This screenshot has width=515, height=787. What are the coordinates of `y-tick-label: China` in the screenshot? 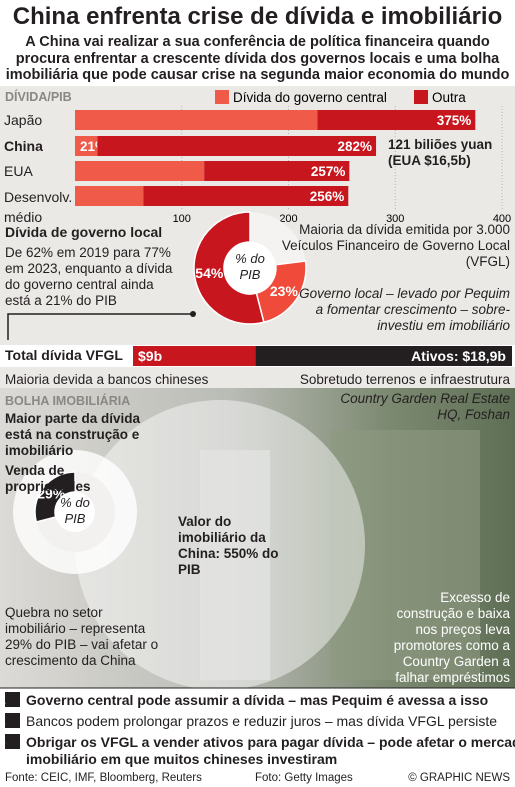 It's located at (23, 146).